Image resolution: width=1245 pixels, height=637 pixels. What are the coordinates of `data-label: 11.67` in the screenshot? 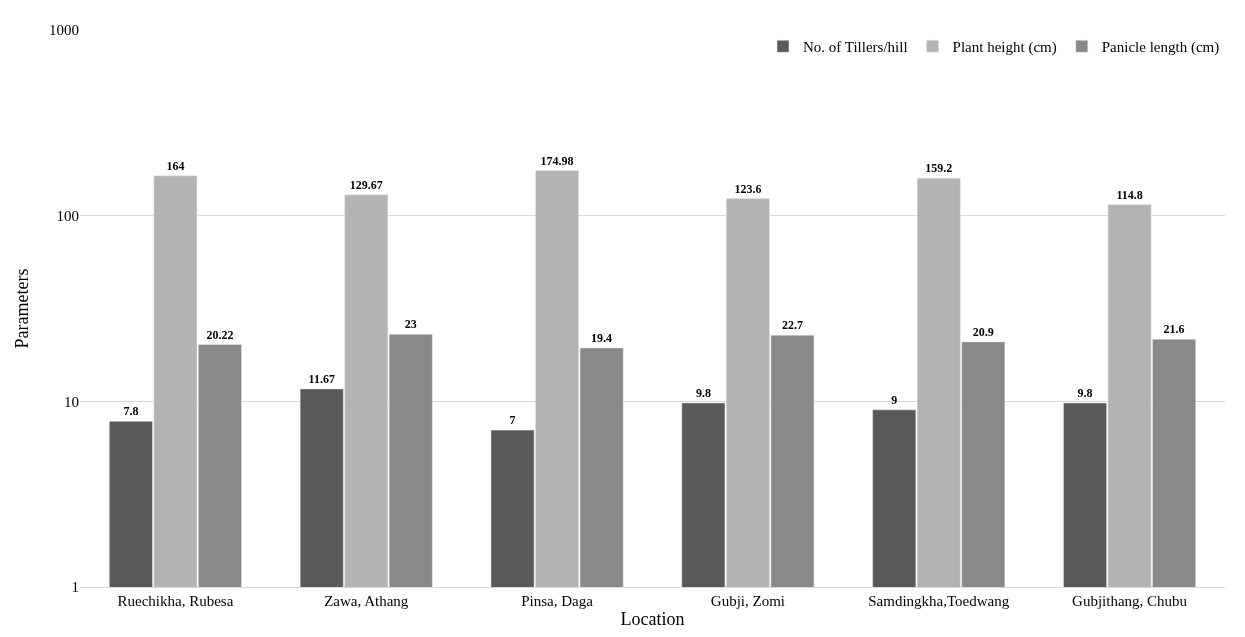 It's located at (321, 378).